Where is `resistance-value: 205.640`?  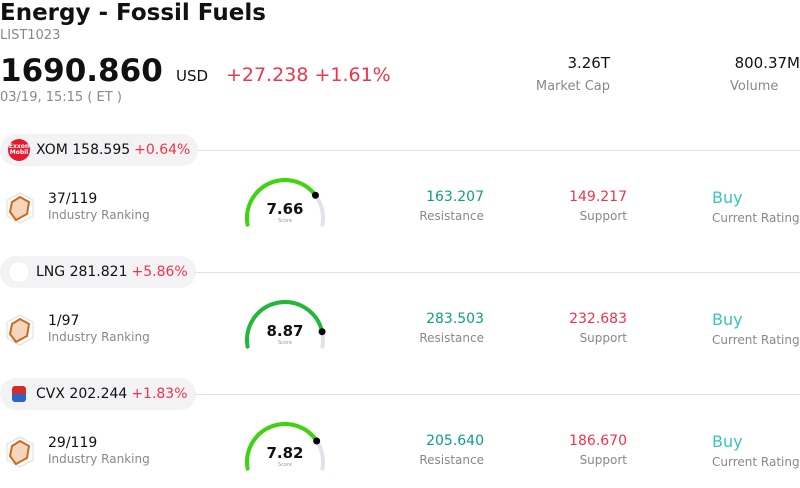
resistance-value: 205.640 is located at coordinates (455, 441).